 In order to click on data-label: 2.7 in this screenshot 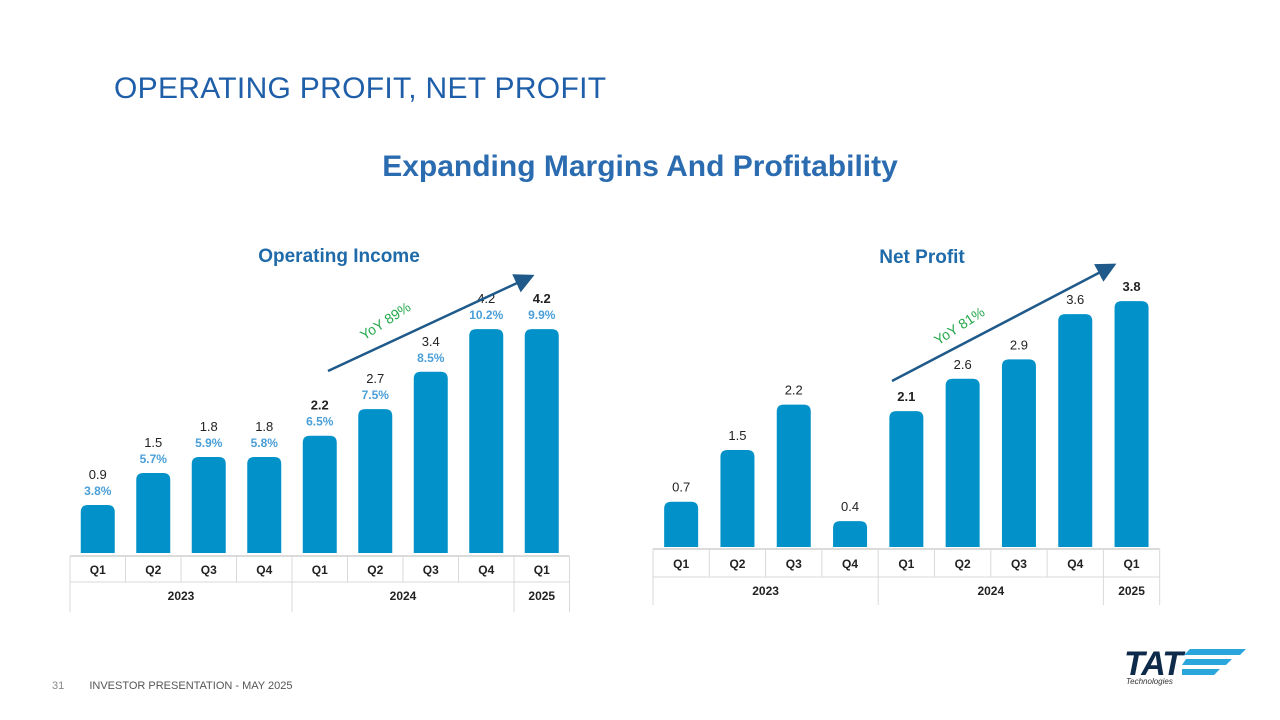, I will do `click(375, 378)`.